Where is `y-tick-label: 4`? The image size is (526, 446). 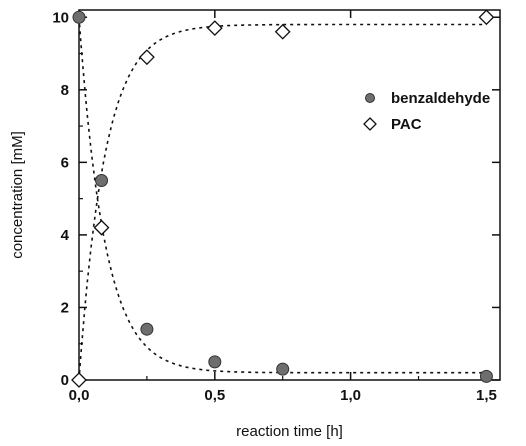
y-tick-label: 4 is located at coordinates (65, 235).